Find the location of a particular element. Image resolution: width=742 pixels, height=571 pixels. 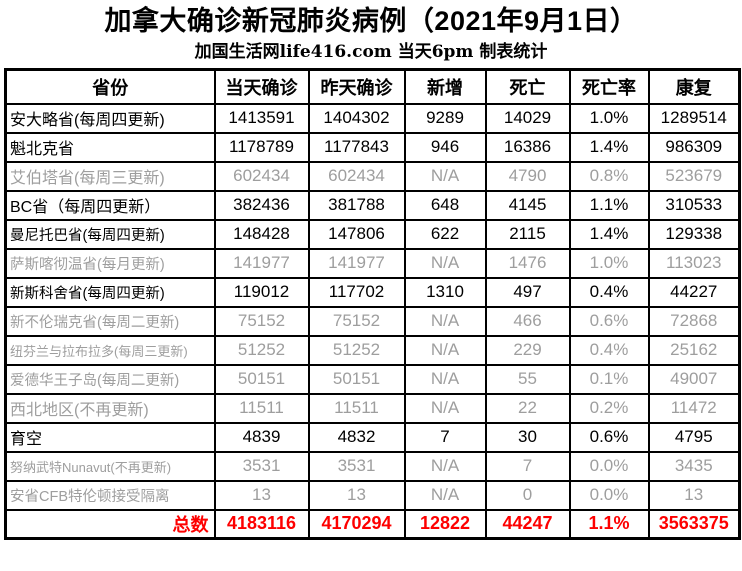

yesterday-cell: 381788 is located at coordinates (356, 205).